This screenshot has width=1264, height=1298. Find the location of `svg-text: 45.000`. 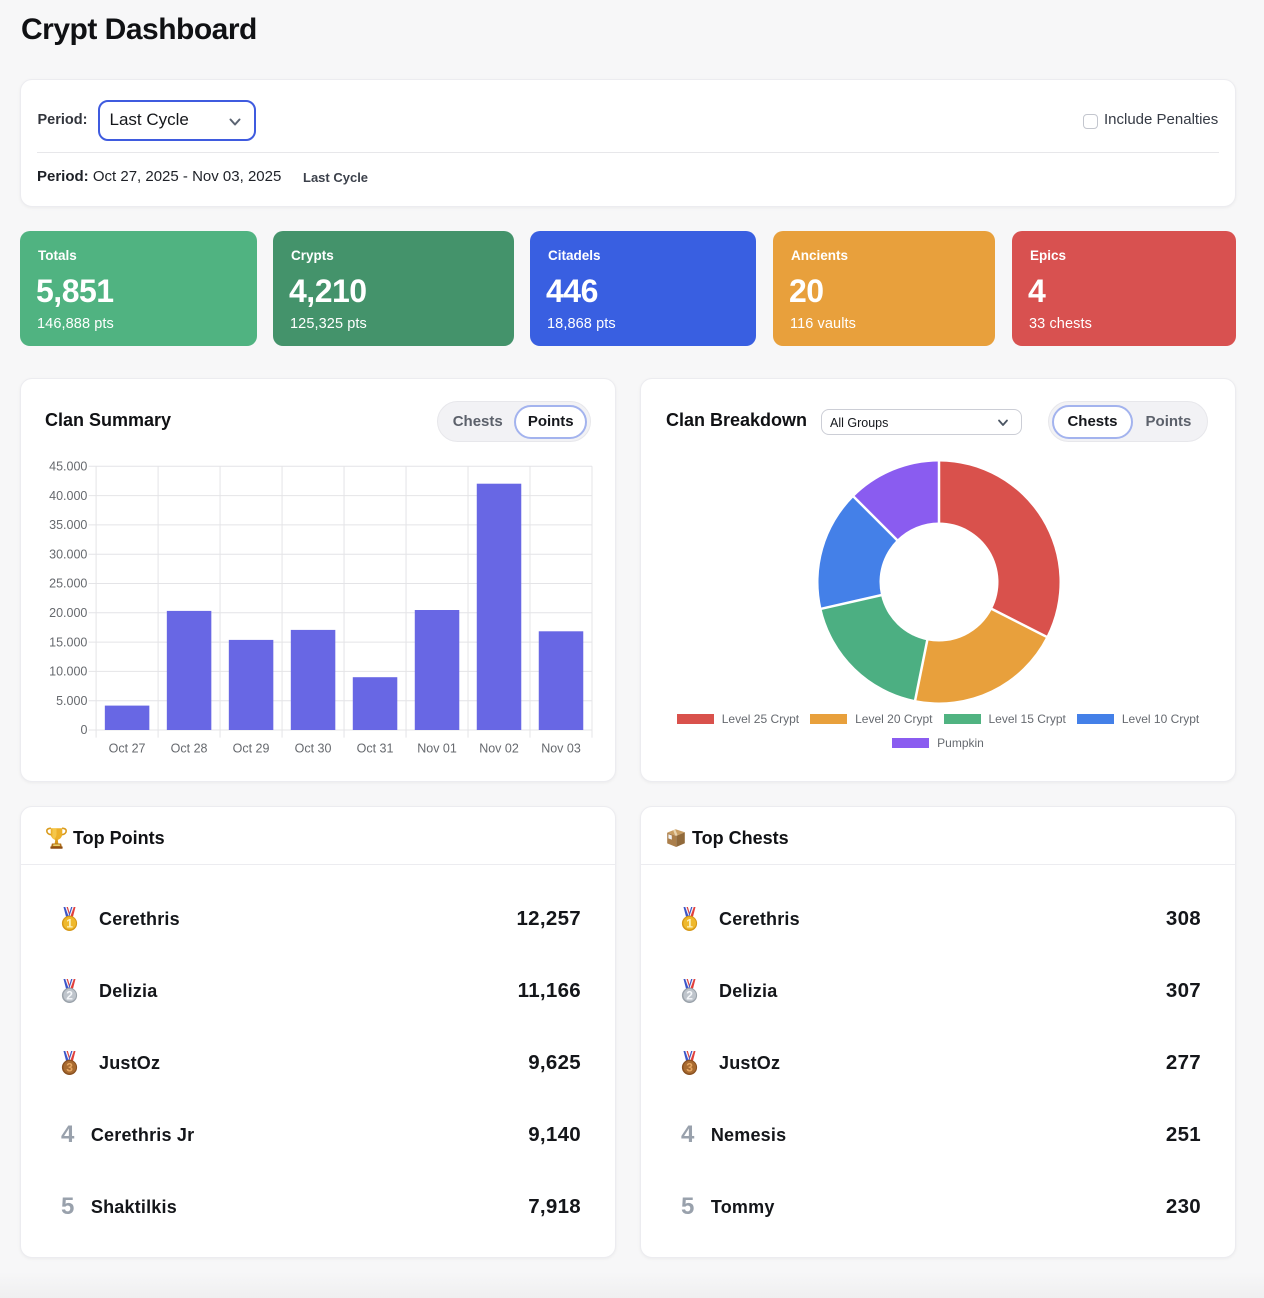

svg-text: 45.000 is located at coordinates (68, 467).